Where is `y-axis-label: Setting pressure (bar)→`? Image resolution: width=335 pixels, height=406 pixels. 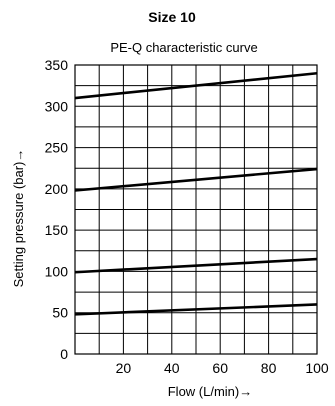 y-axis-label: Setting pressure (bar)→ is located at coordinates (18, 218).